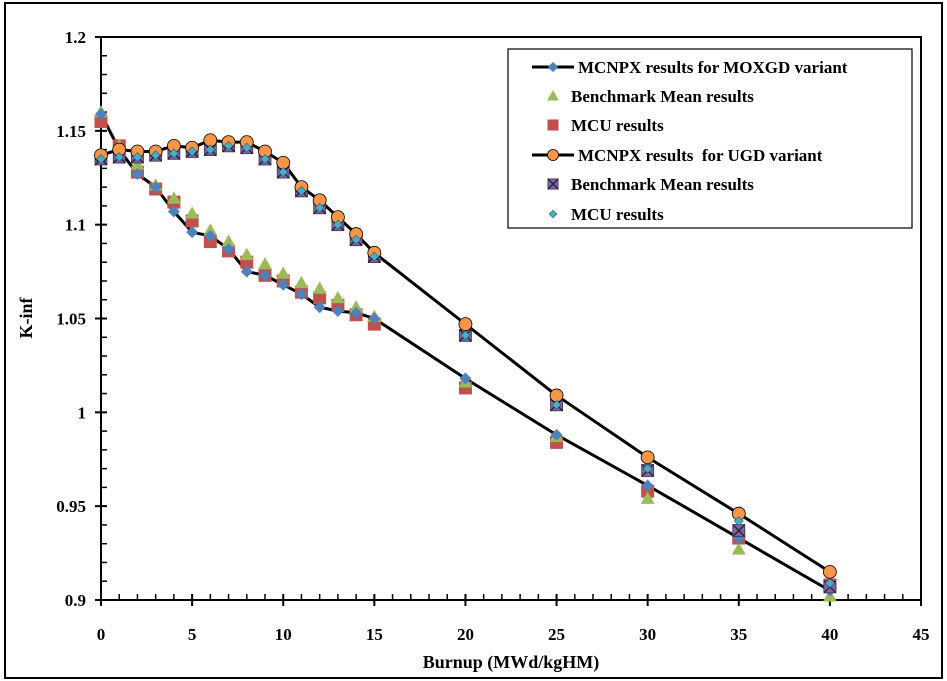  What do you see at coordinates (75, 37) in the screenshot?
I see `y-tick-label: 1.2` at bounding box center [75, 37].